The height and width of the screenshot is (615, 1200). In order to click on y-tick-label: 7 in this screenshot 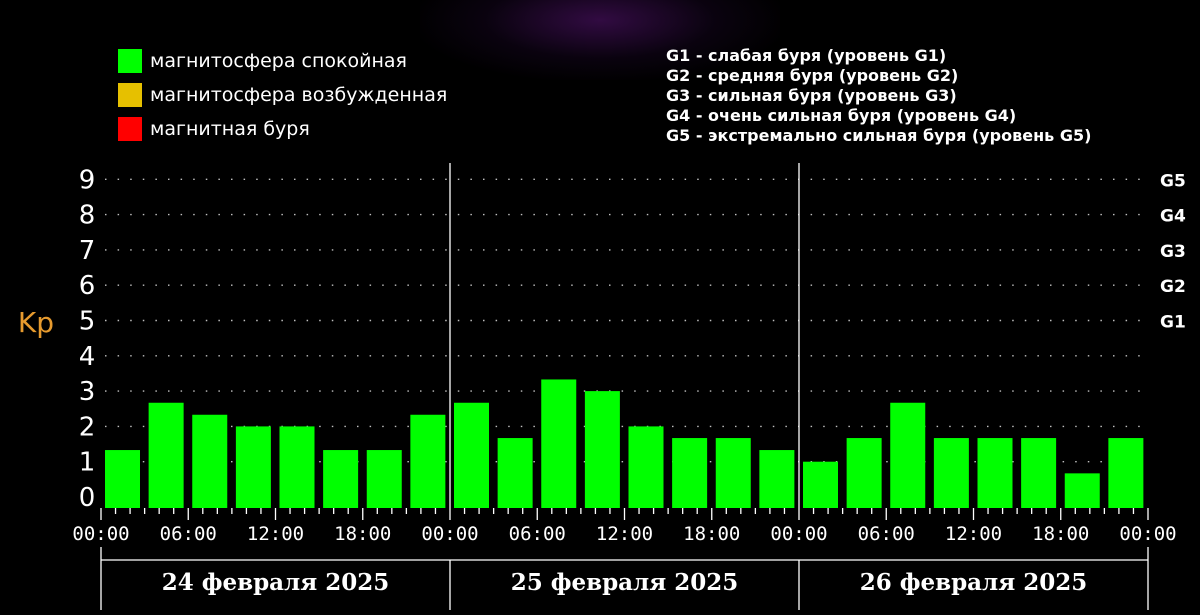, I will do `click(87, 251)`.